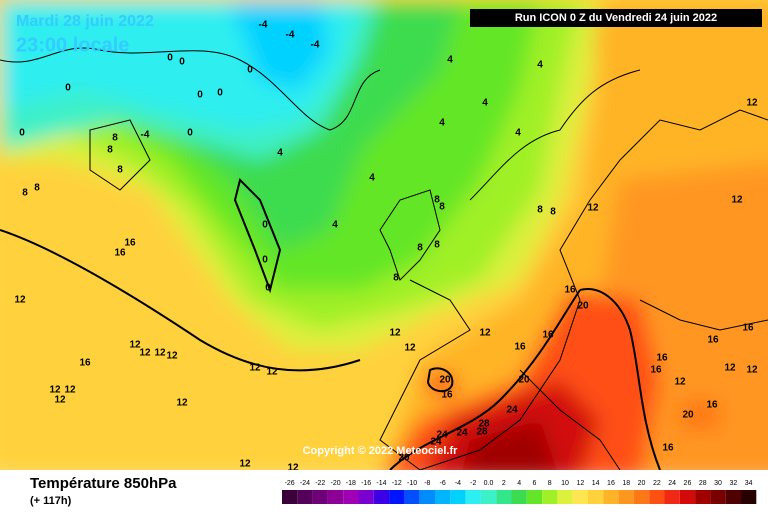 Image resolution: width=768 pixels, height=512 pixels. Describe the element at coordinates (519, 483) in the screenshot. I see `scale-label: 4` at that location.